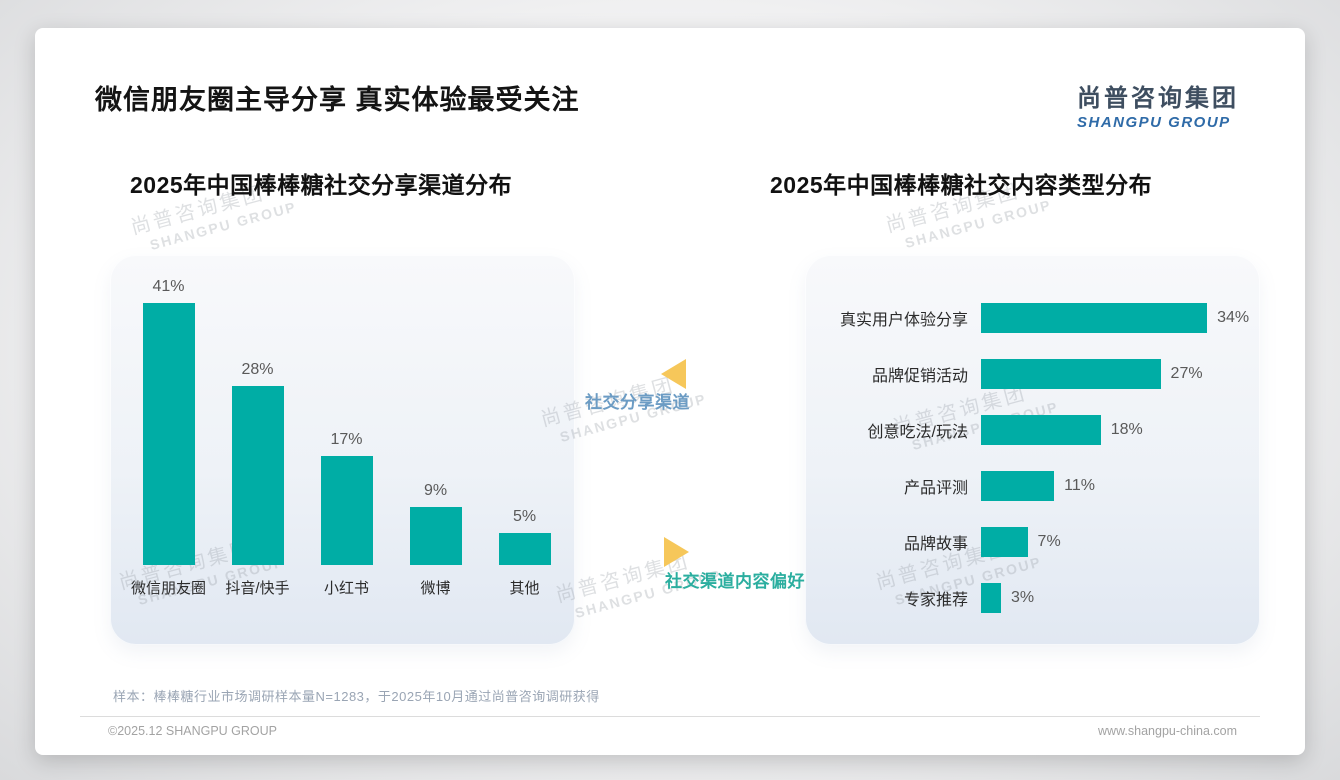 The height and width of the screenshot is (780, 1340). Describe the element at coordinates (168, 286) in the screenshot. I see `bar-value-label: 41%` at that location.